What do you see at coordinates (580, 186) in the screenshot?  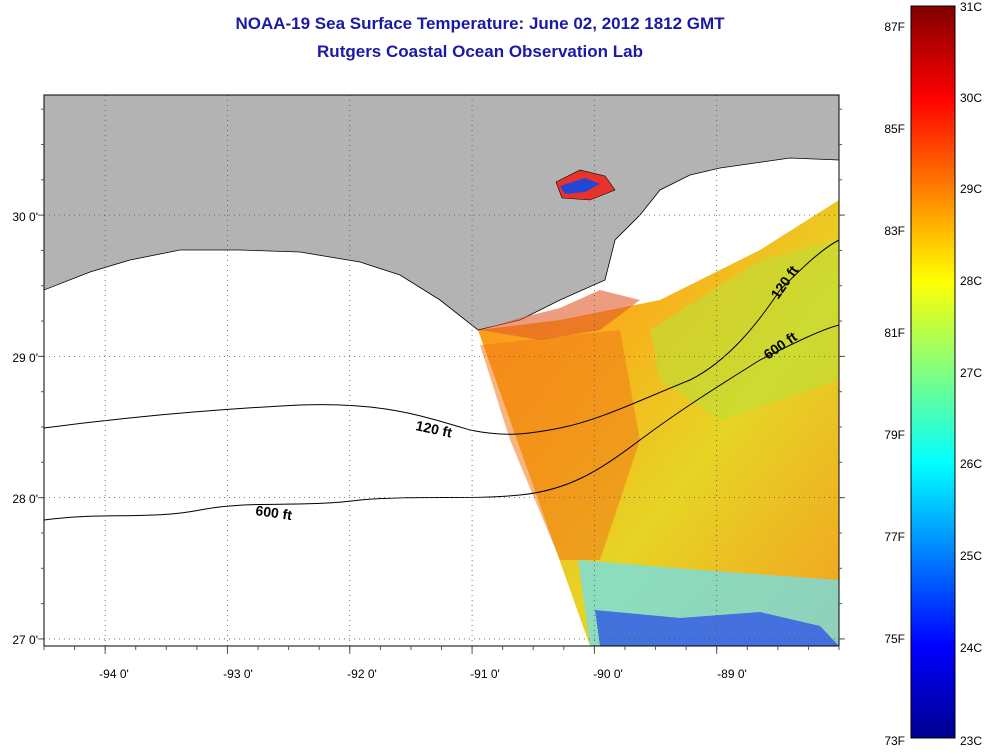 I see `lake-cold-patch` at bounding box center [580, 186].